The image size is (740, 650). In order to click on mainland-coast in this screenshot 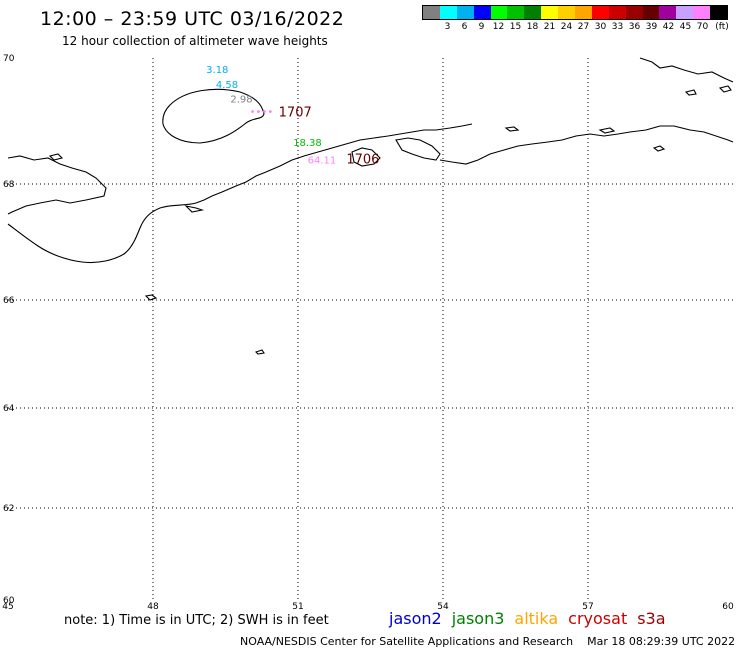, I will do `click(240, 193)`.